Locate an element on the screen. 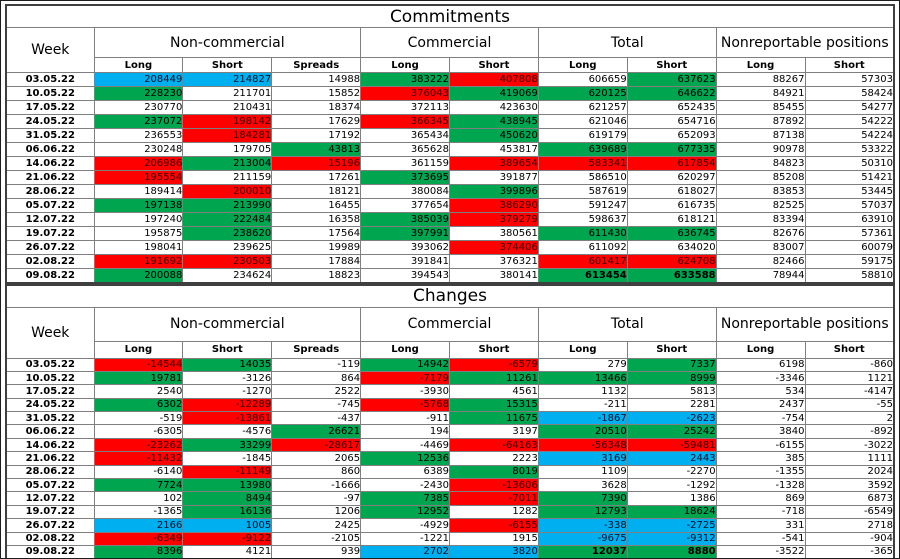 Image resolution: width=900 pixels, height=559 pixels. value-cell: 195554 is located at coordinates (138, 177).